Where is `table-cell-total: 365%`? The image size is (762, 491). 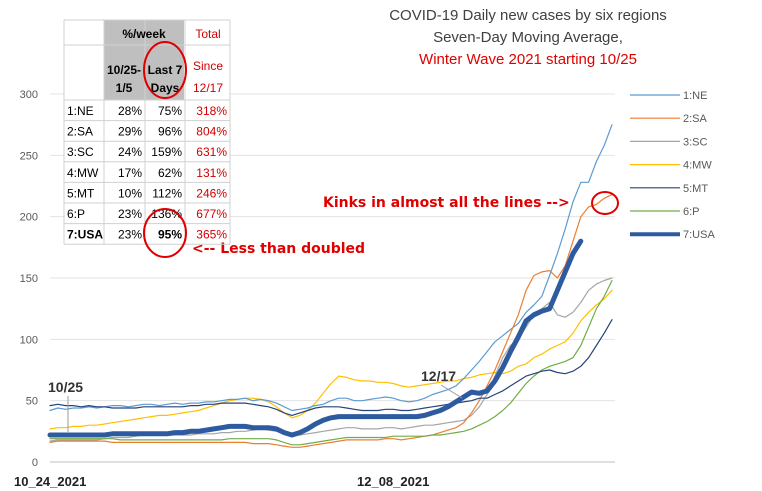 table-cell-total: 365% is located at coordinates (211, 235).